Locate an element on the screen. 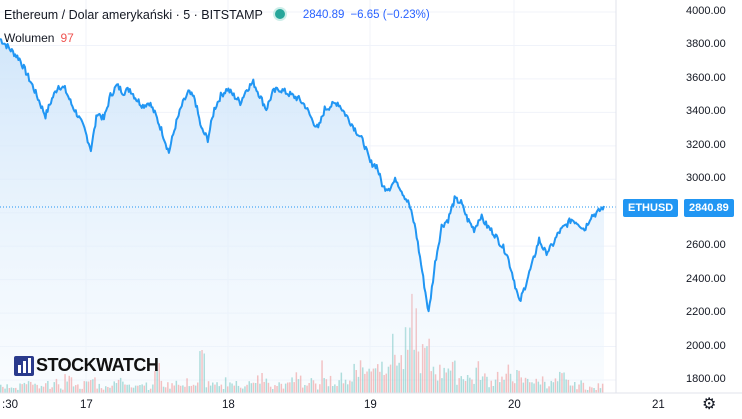  volume-value: 97 is located at coordinates (67, 38).